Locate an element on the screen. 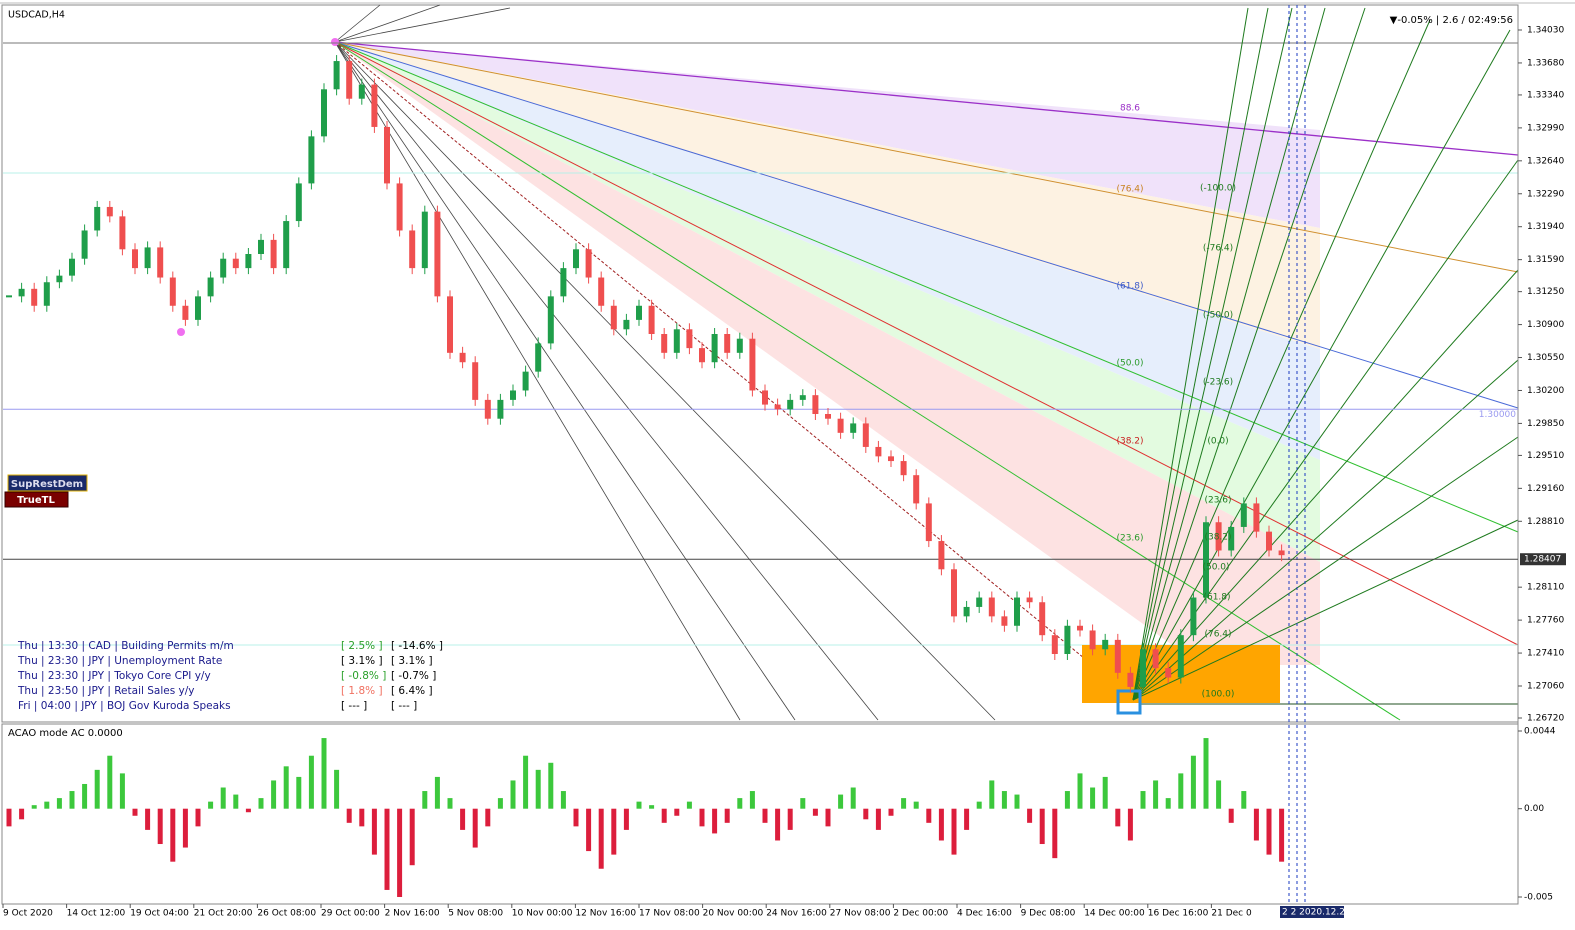  buttons: SupRestDem TrueTL is located at coordinates (46, 491).